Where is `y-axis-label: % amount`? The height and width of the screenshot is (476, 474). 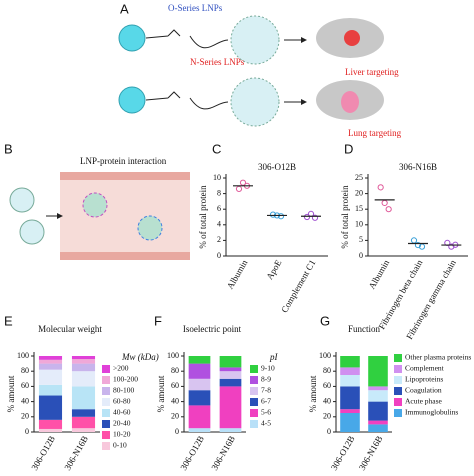 y-axis-label: % amount is located at coordinates (161, 393).